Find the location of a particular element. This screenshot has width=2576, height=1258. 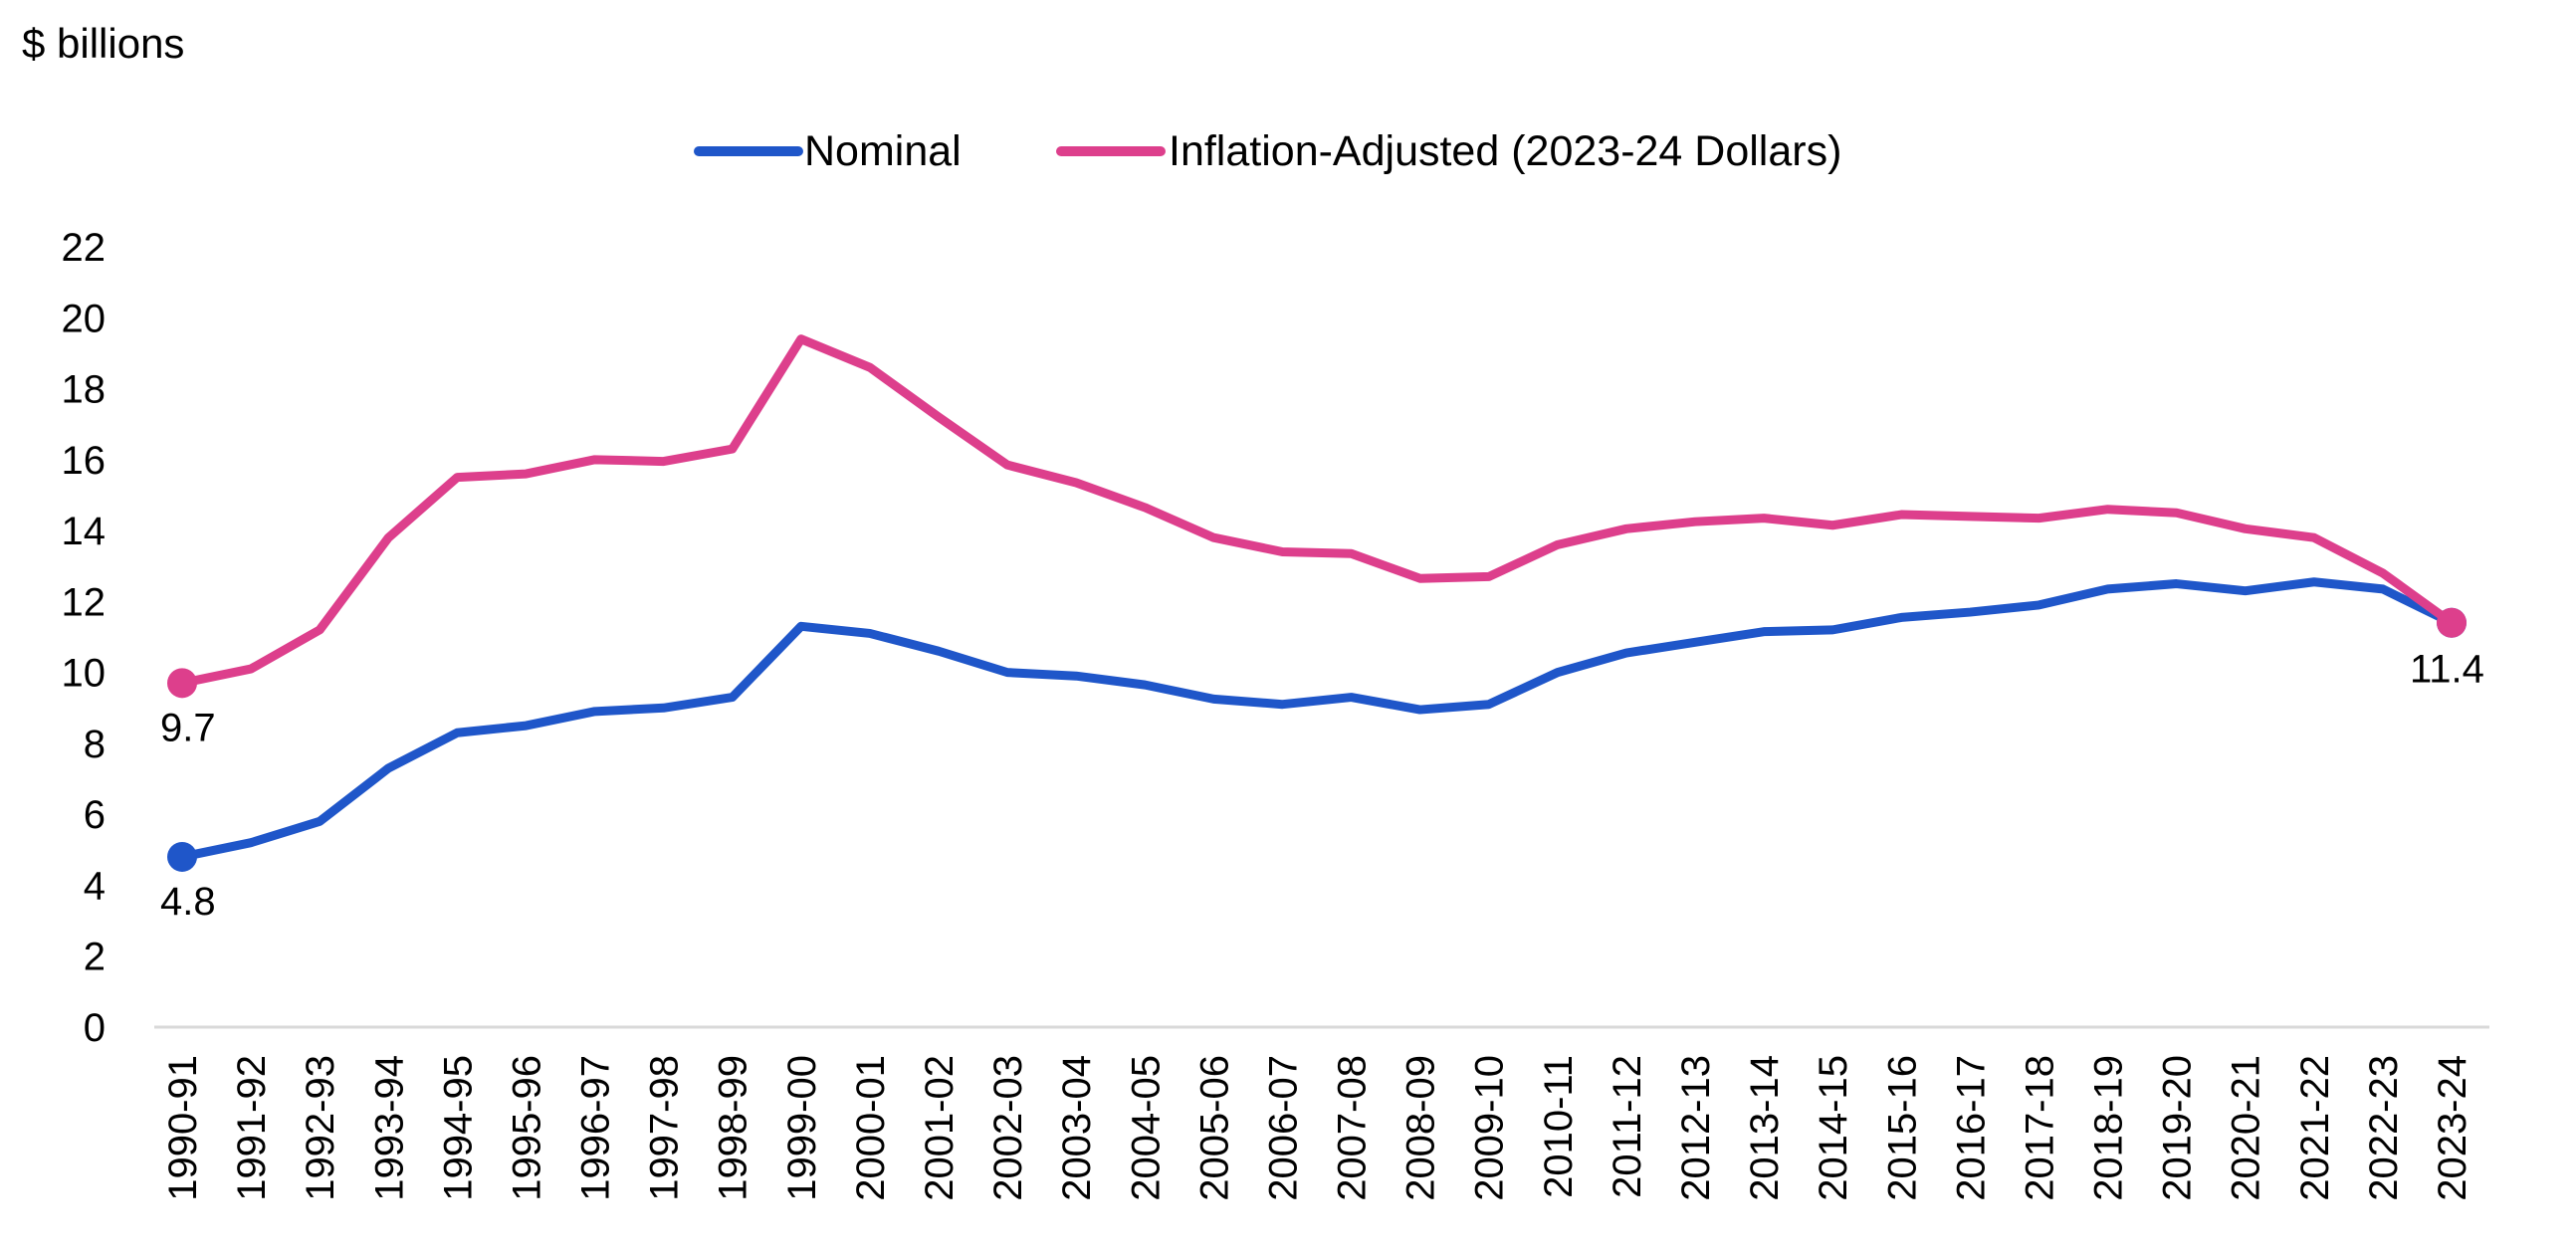

x-tick-label: 2015-16 is located at coordinates (1902, 1128).